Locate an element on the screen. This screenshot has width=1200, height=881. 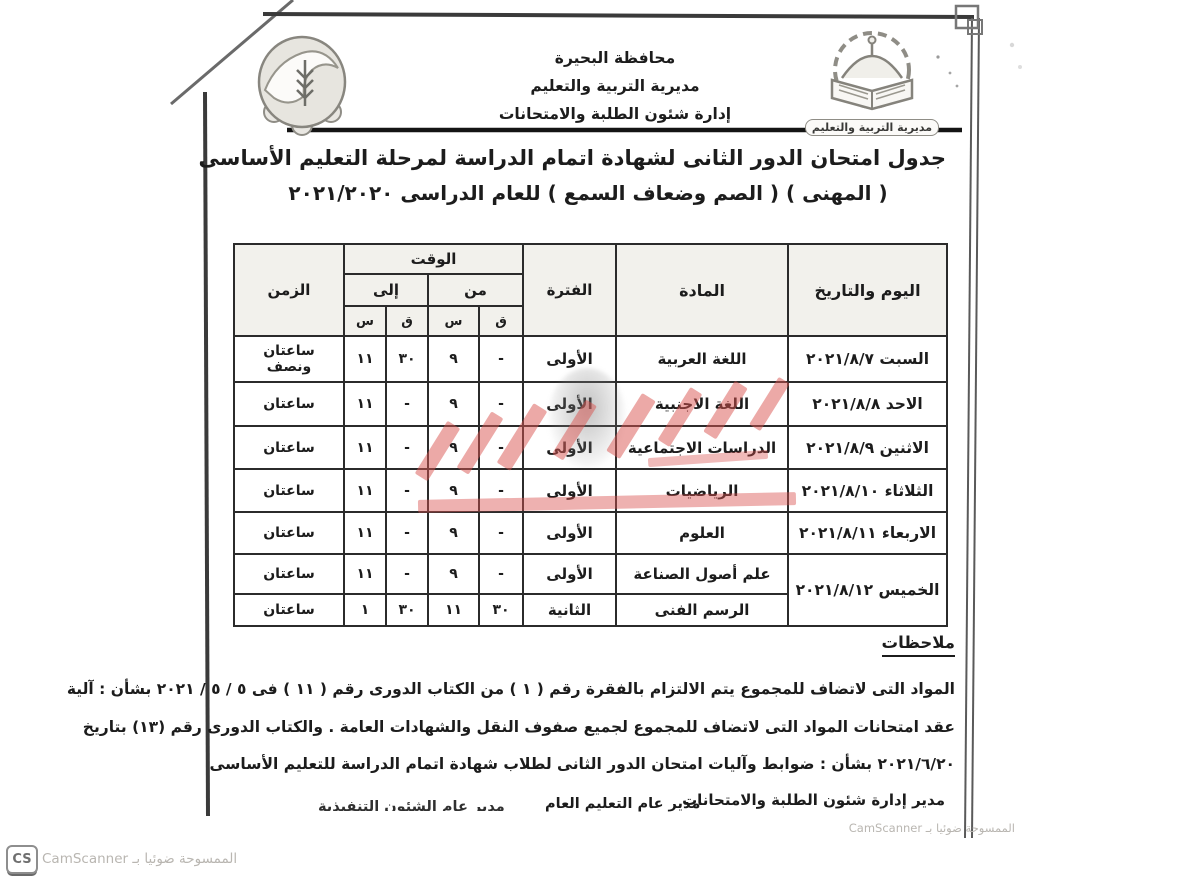
cell-period: الثانية is located at coordinates (570, 610).